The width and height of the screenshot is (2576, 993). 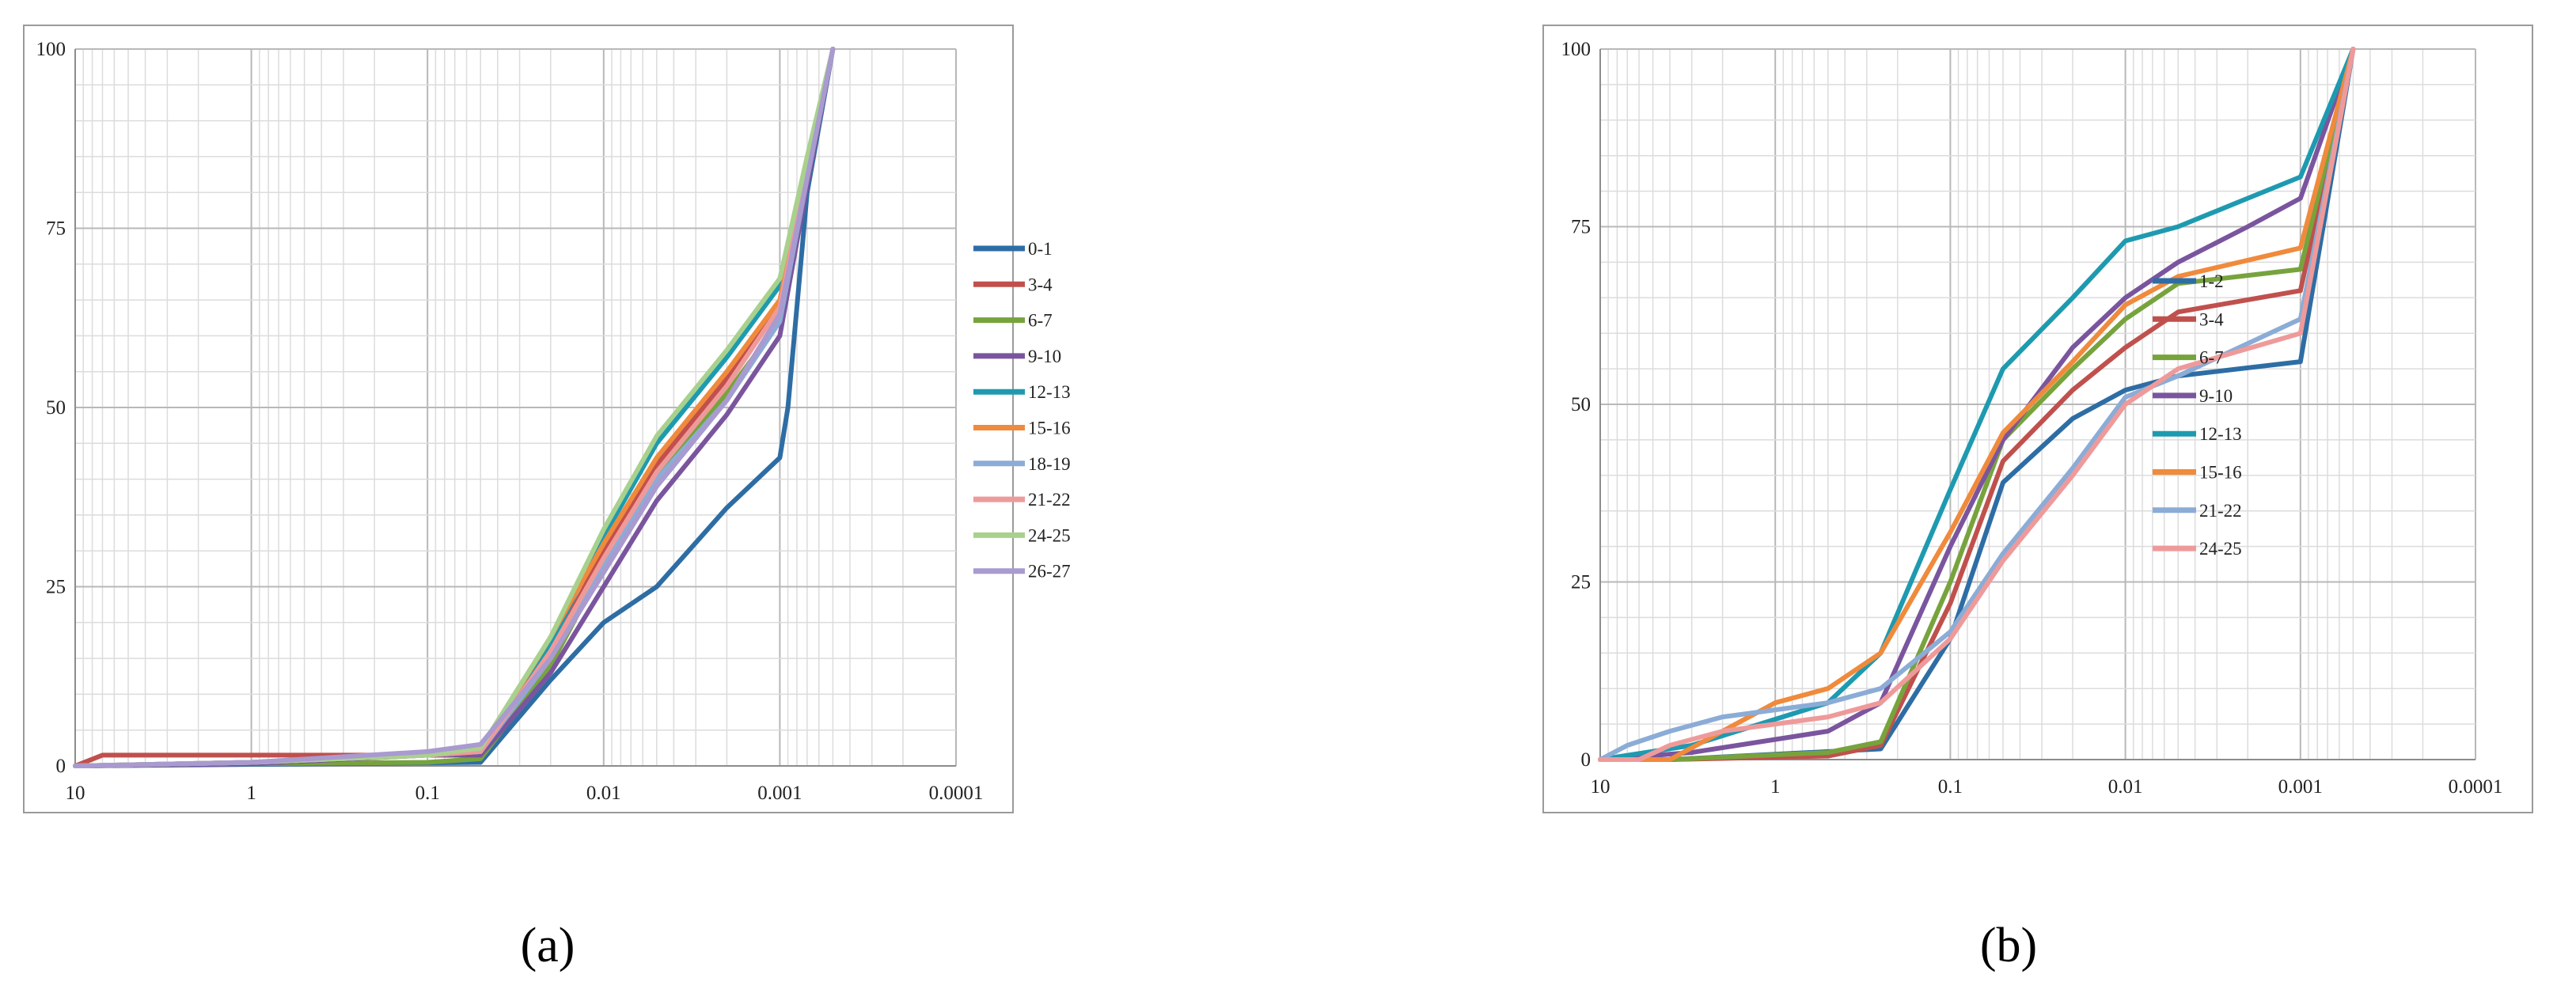 What do you see at coordinates (2211, 281) in the screenshot?
I see `legend-label-1-2: 1-2` at bounding box center [2211, 281].